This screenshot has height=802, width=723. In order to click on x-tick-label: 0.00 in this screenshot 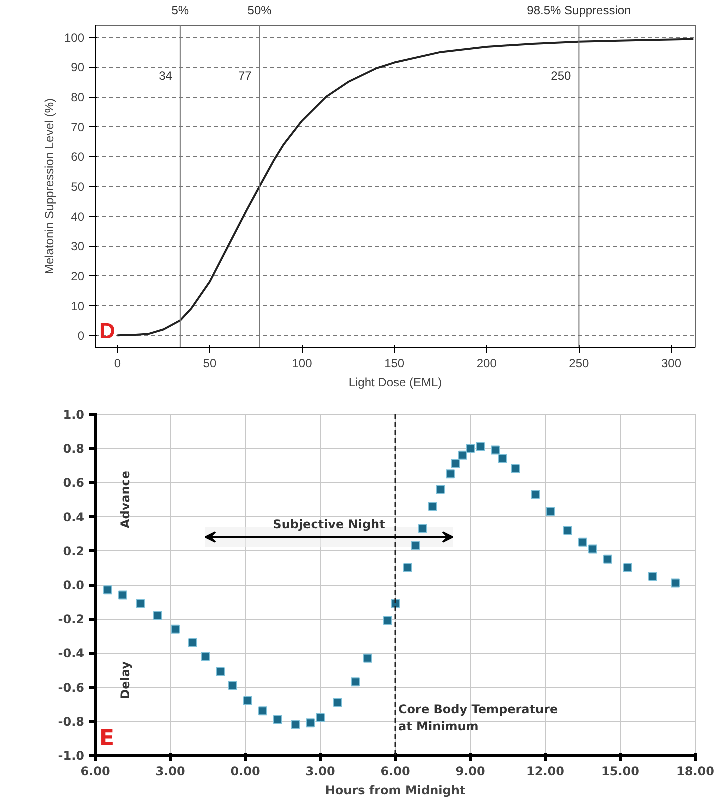, I will do `click(245, 771)`.